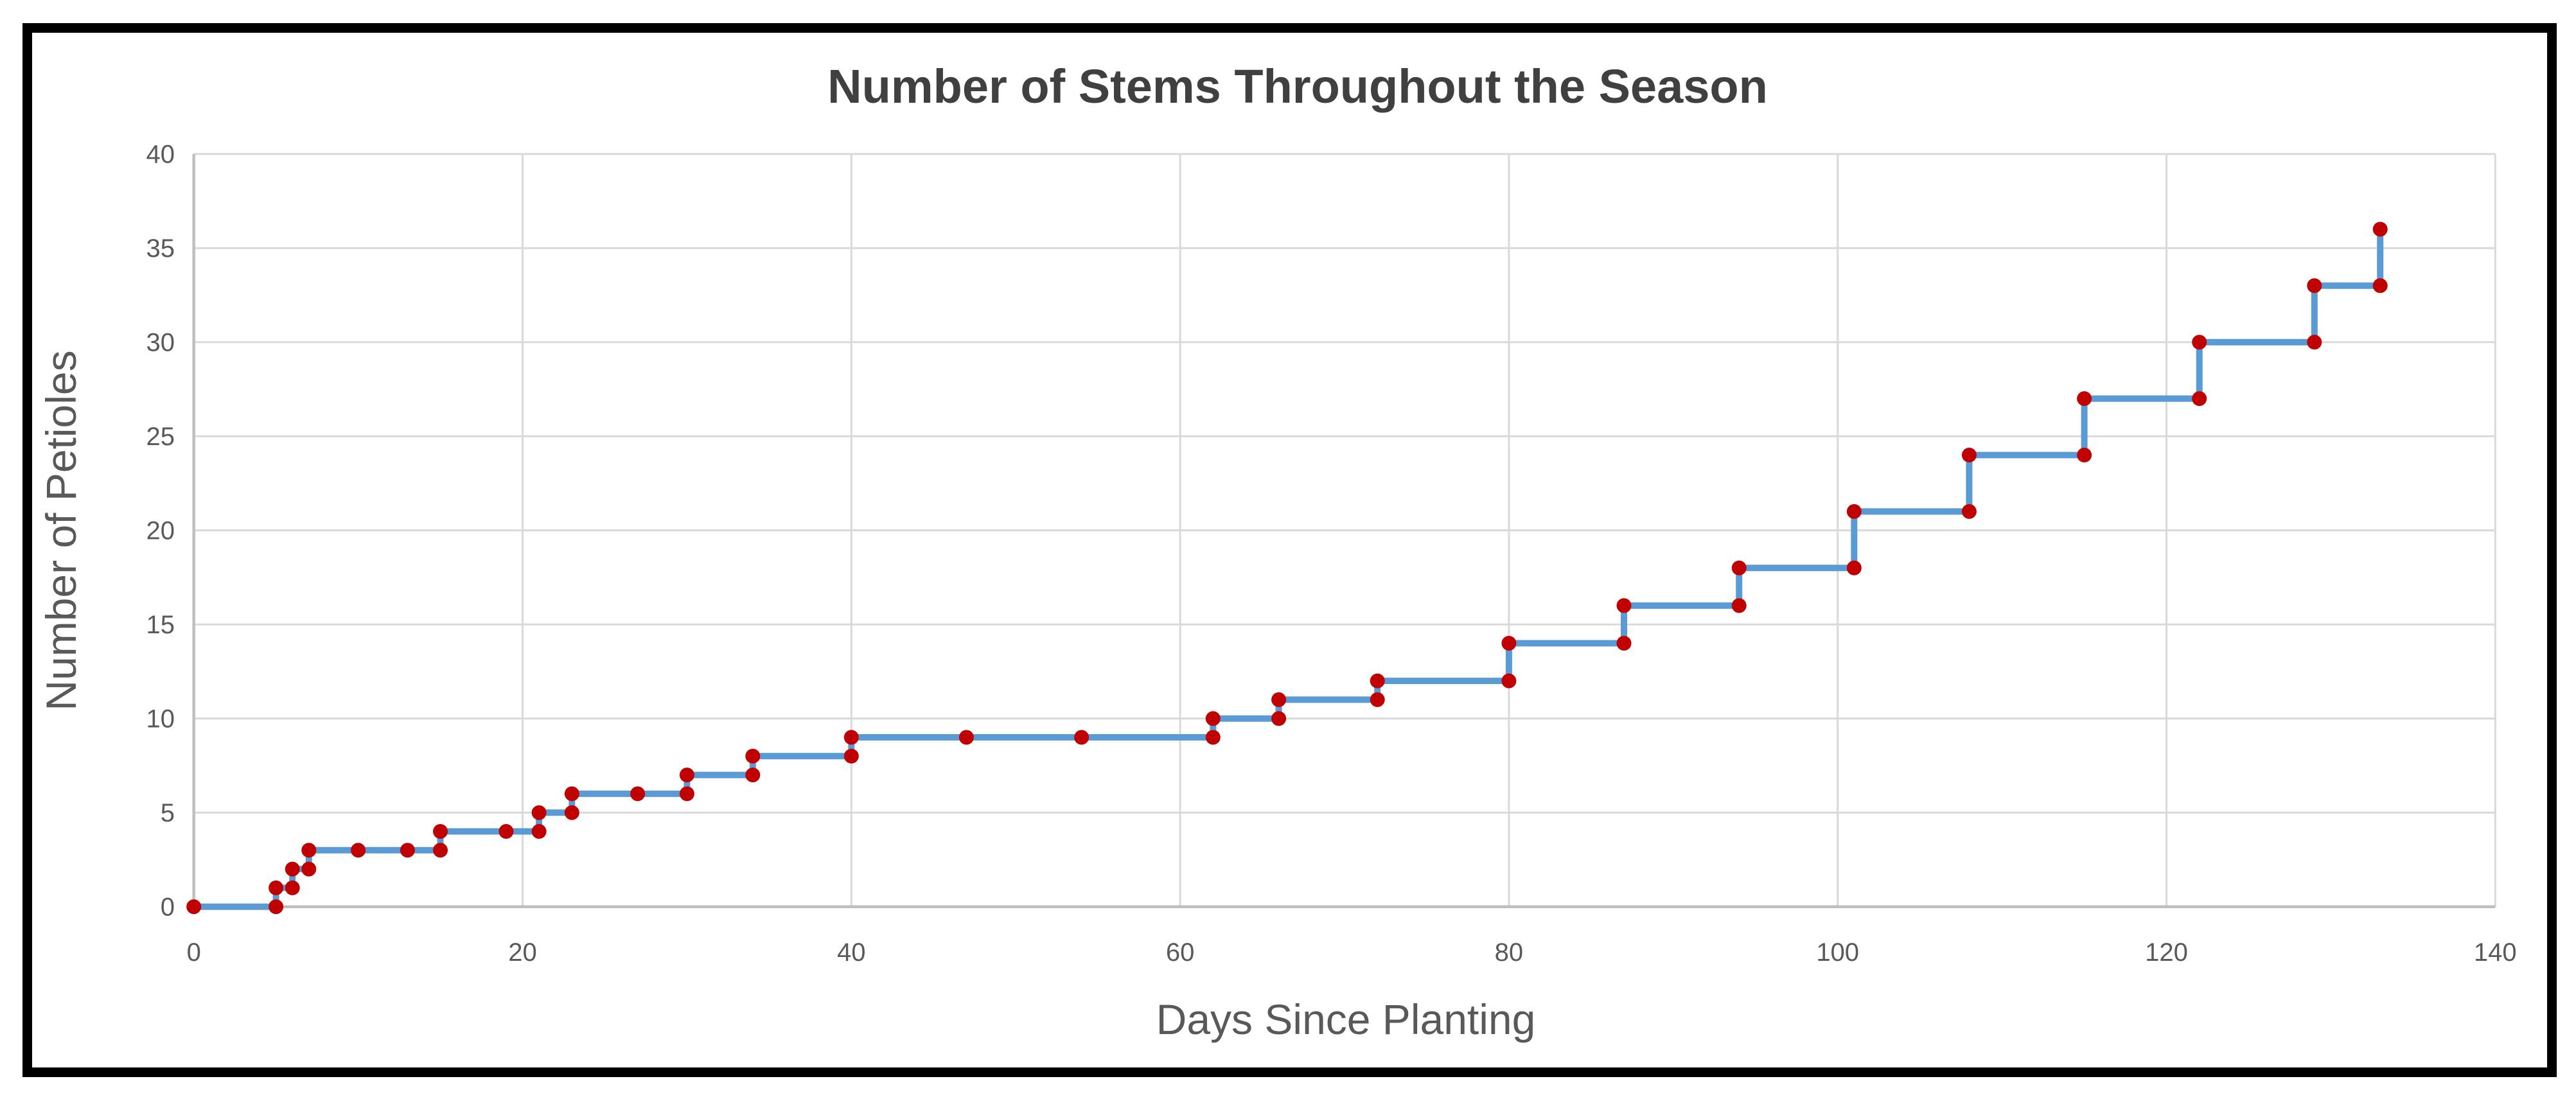 The height and width of the screenshot is (1097, 2576). Describe the element at coordinates (1180, 952) in the screenshot. I see `x-tick-label: 60` at that location.